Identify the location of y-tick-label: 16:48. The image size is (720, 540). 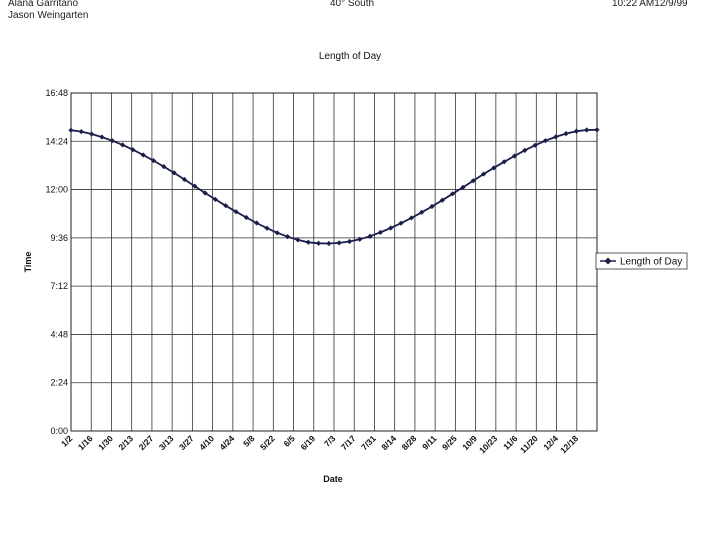
(56, 93).